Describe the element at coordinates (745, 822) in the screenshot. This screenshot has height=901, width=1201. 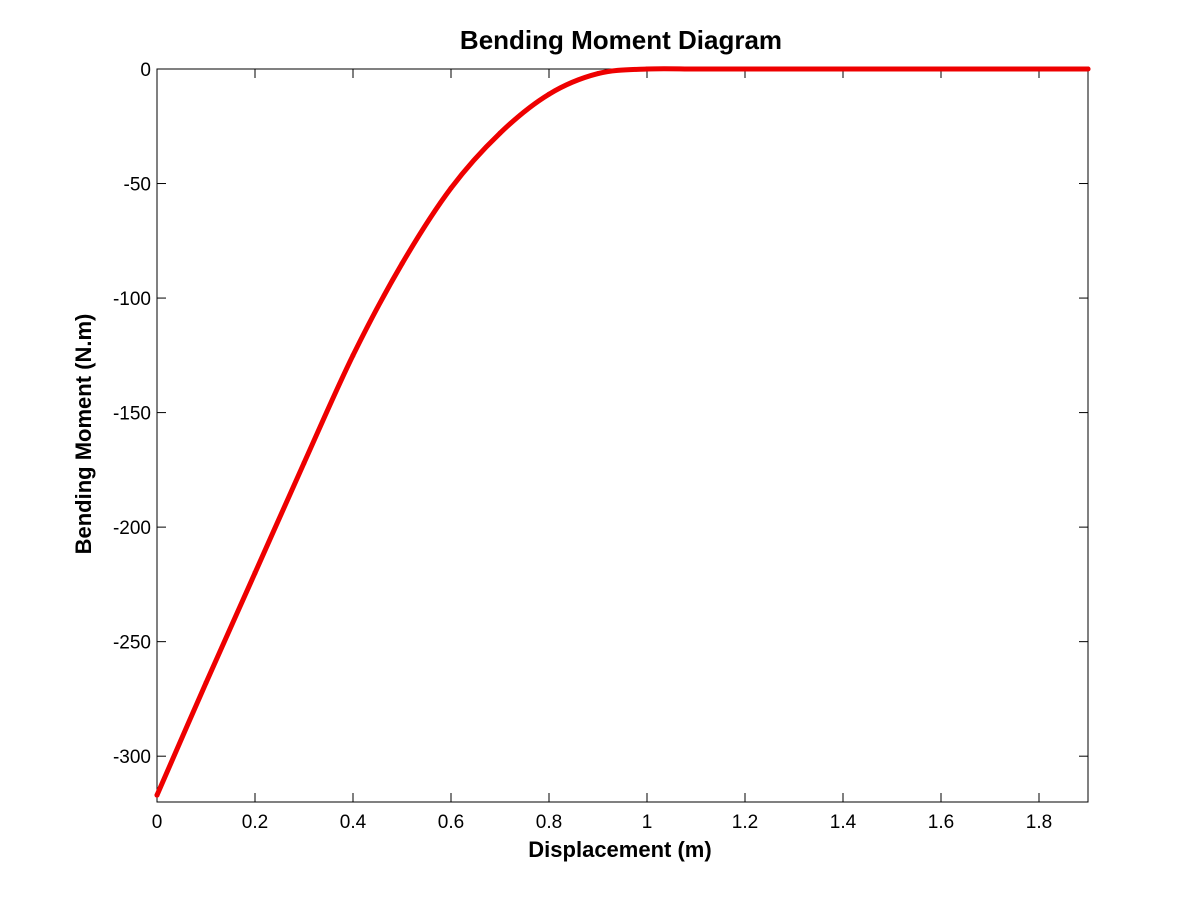
I see `x-tick-label: 1.2` at that location.